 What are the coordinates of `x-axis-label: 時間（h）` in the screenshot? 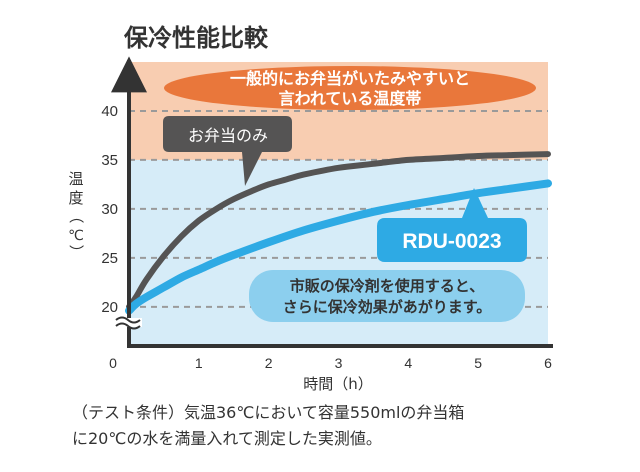 It's located at (338, 384).